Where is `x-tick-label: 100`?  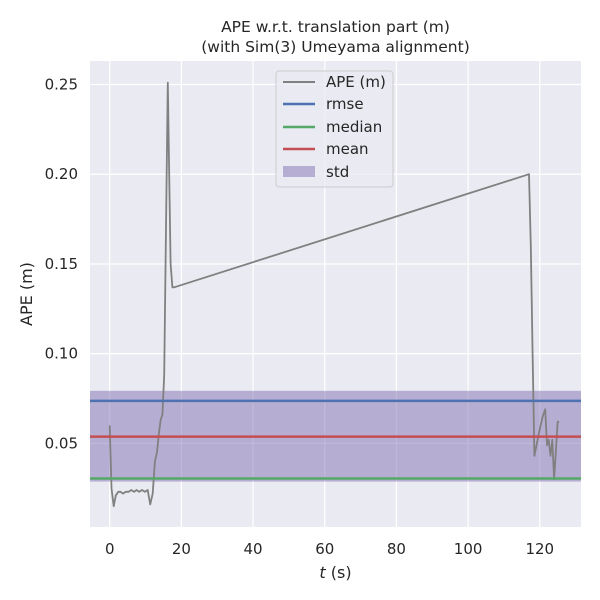 x-tick-label: 100 is located at coordinates (468, 549).